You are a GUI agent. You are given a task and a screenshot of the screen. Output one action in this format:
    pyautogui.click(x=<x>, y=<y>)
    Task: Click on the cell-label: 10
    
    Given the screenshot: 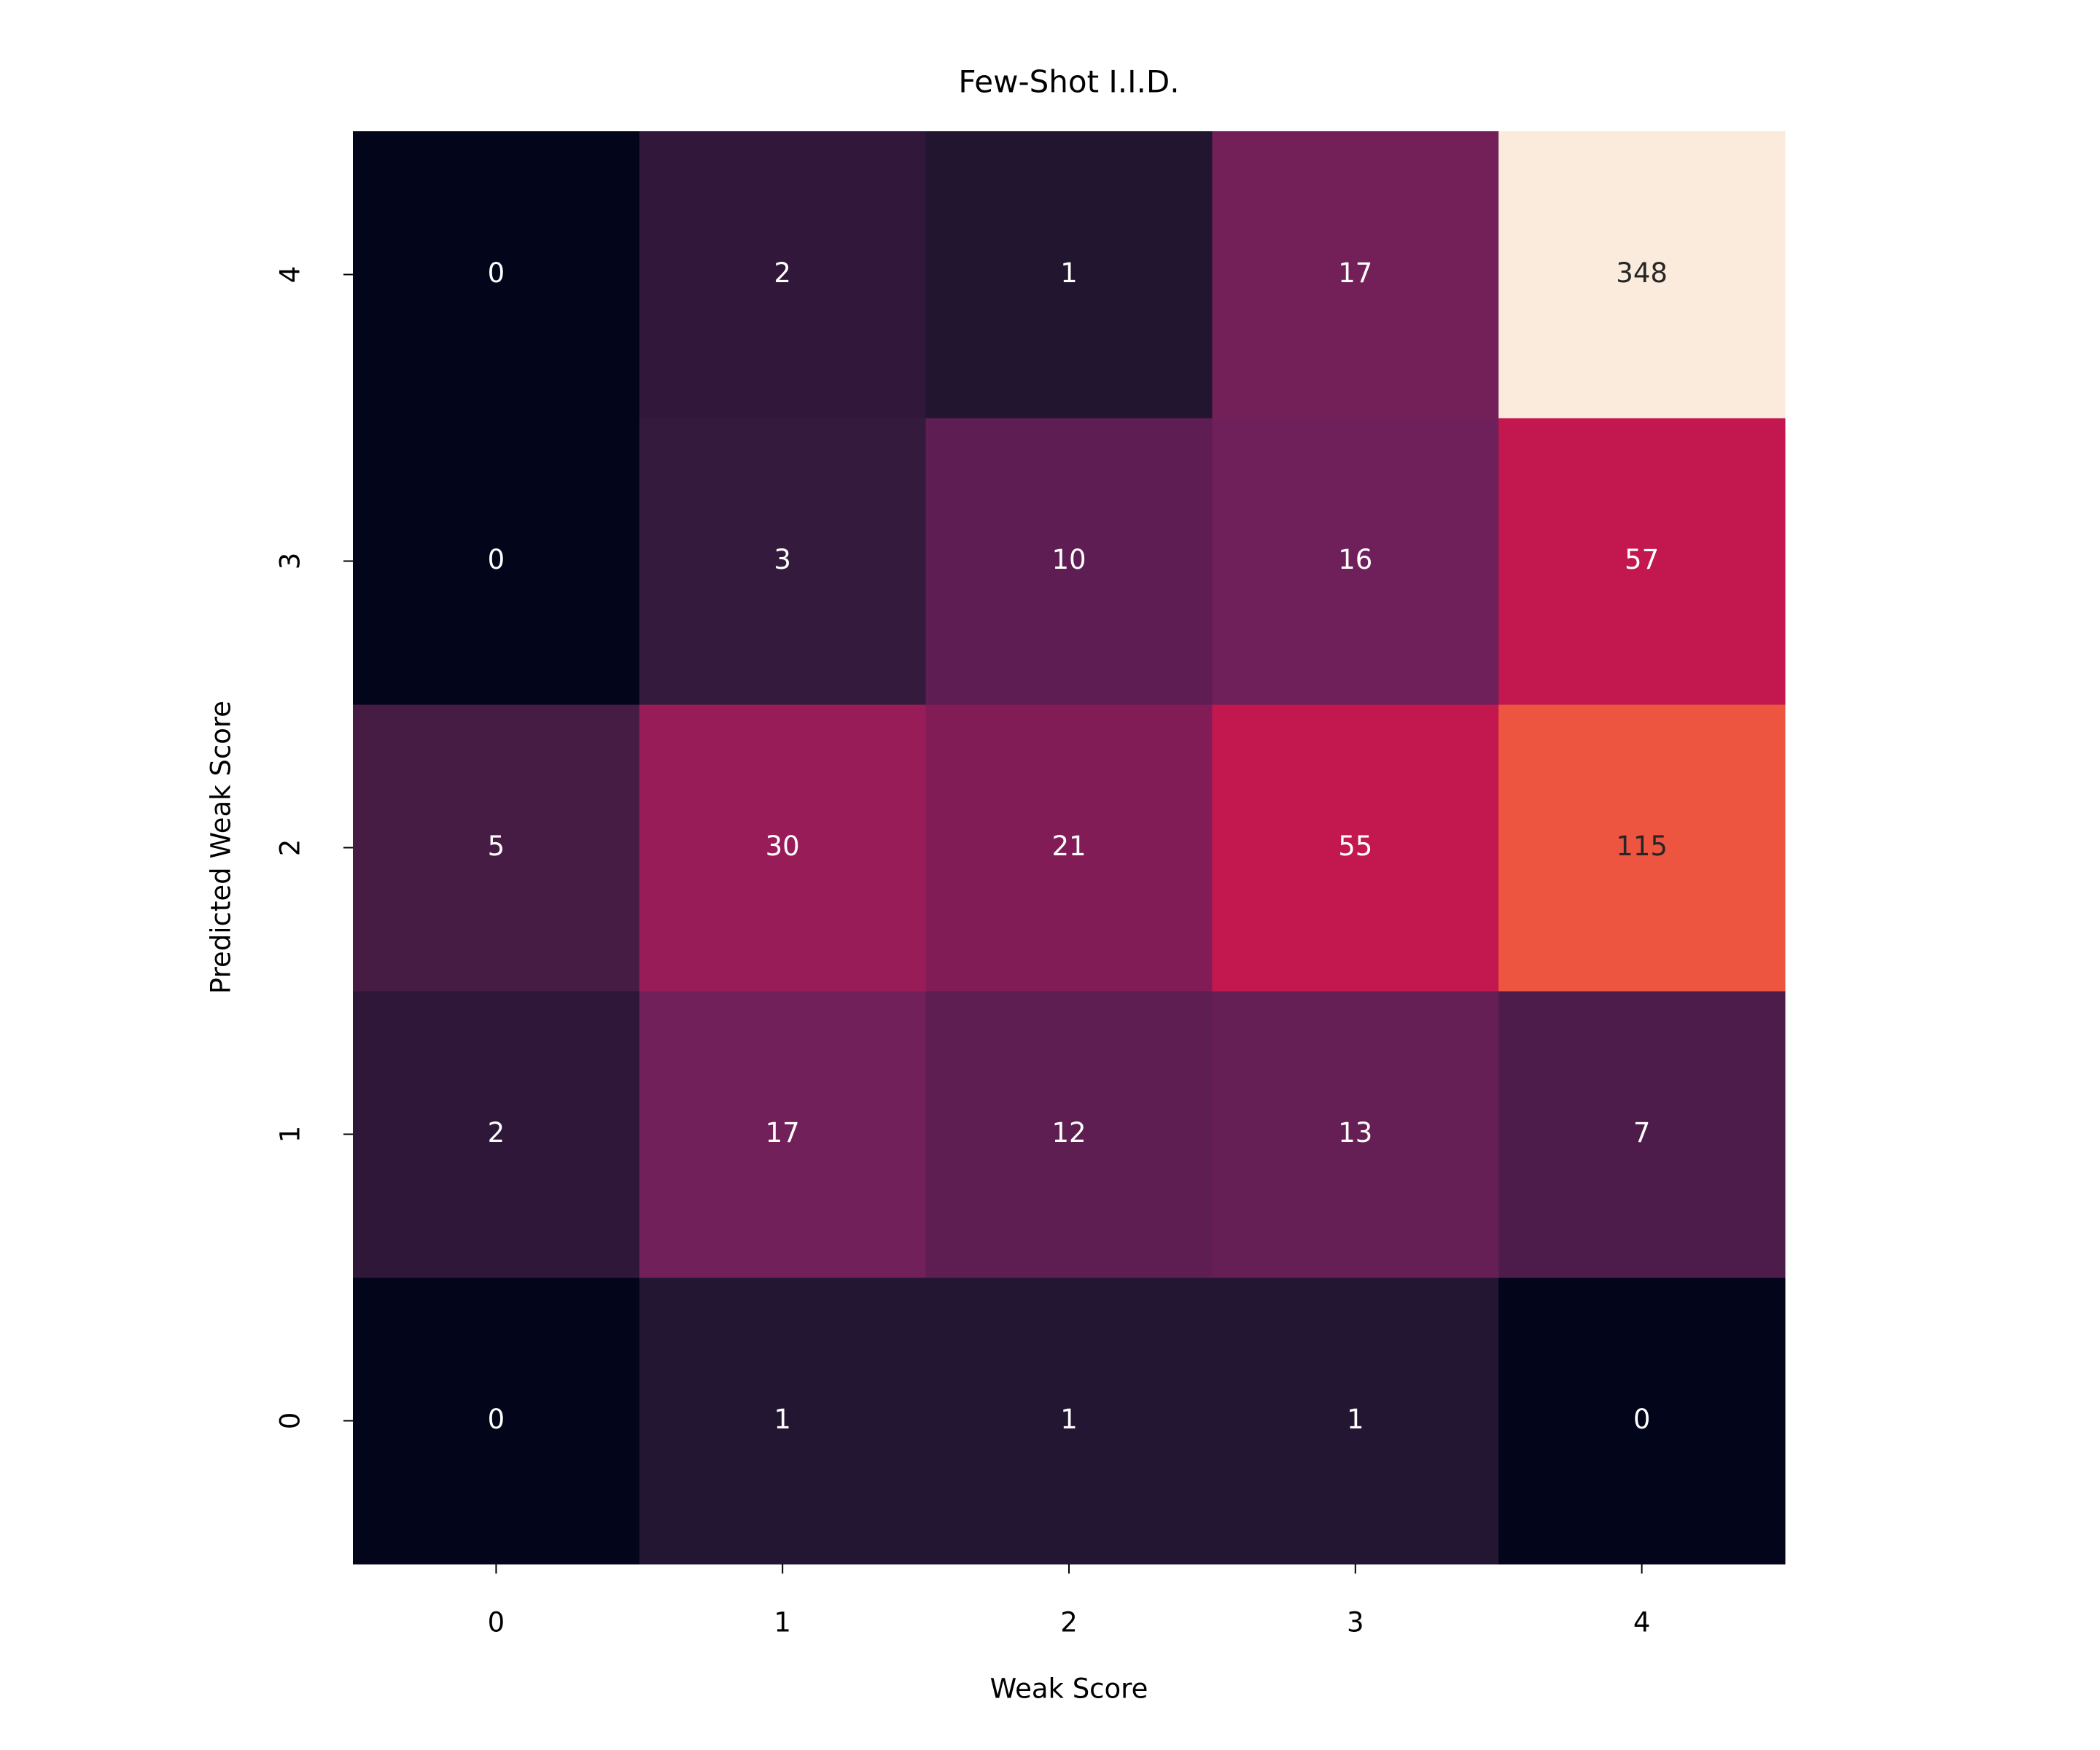 What is the action you would take?
    pyautogui.click(x=1068, y=559)
    